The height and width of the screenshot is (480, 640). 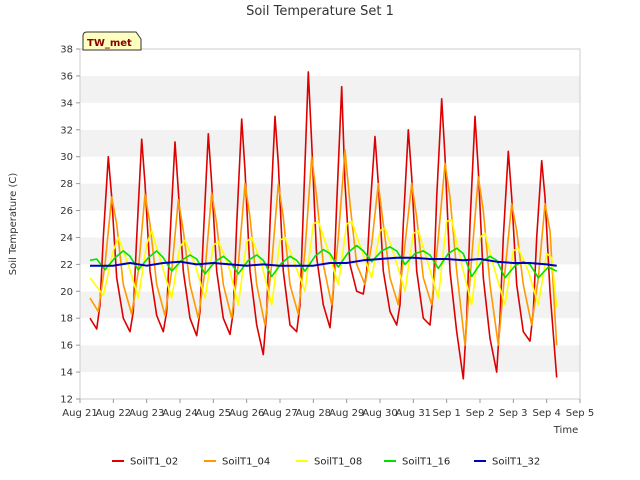 What do you see at coordinates (13, 224) in the screenshot?
I see `y-axis-title: Soil Temperature (C)` at bounding box center [13, 224].